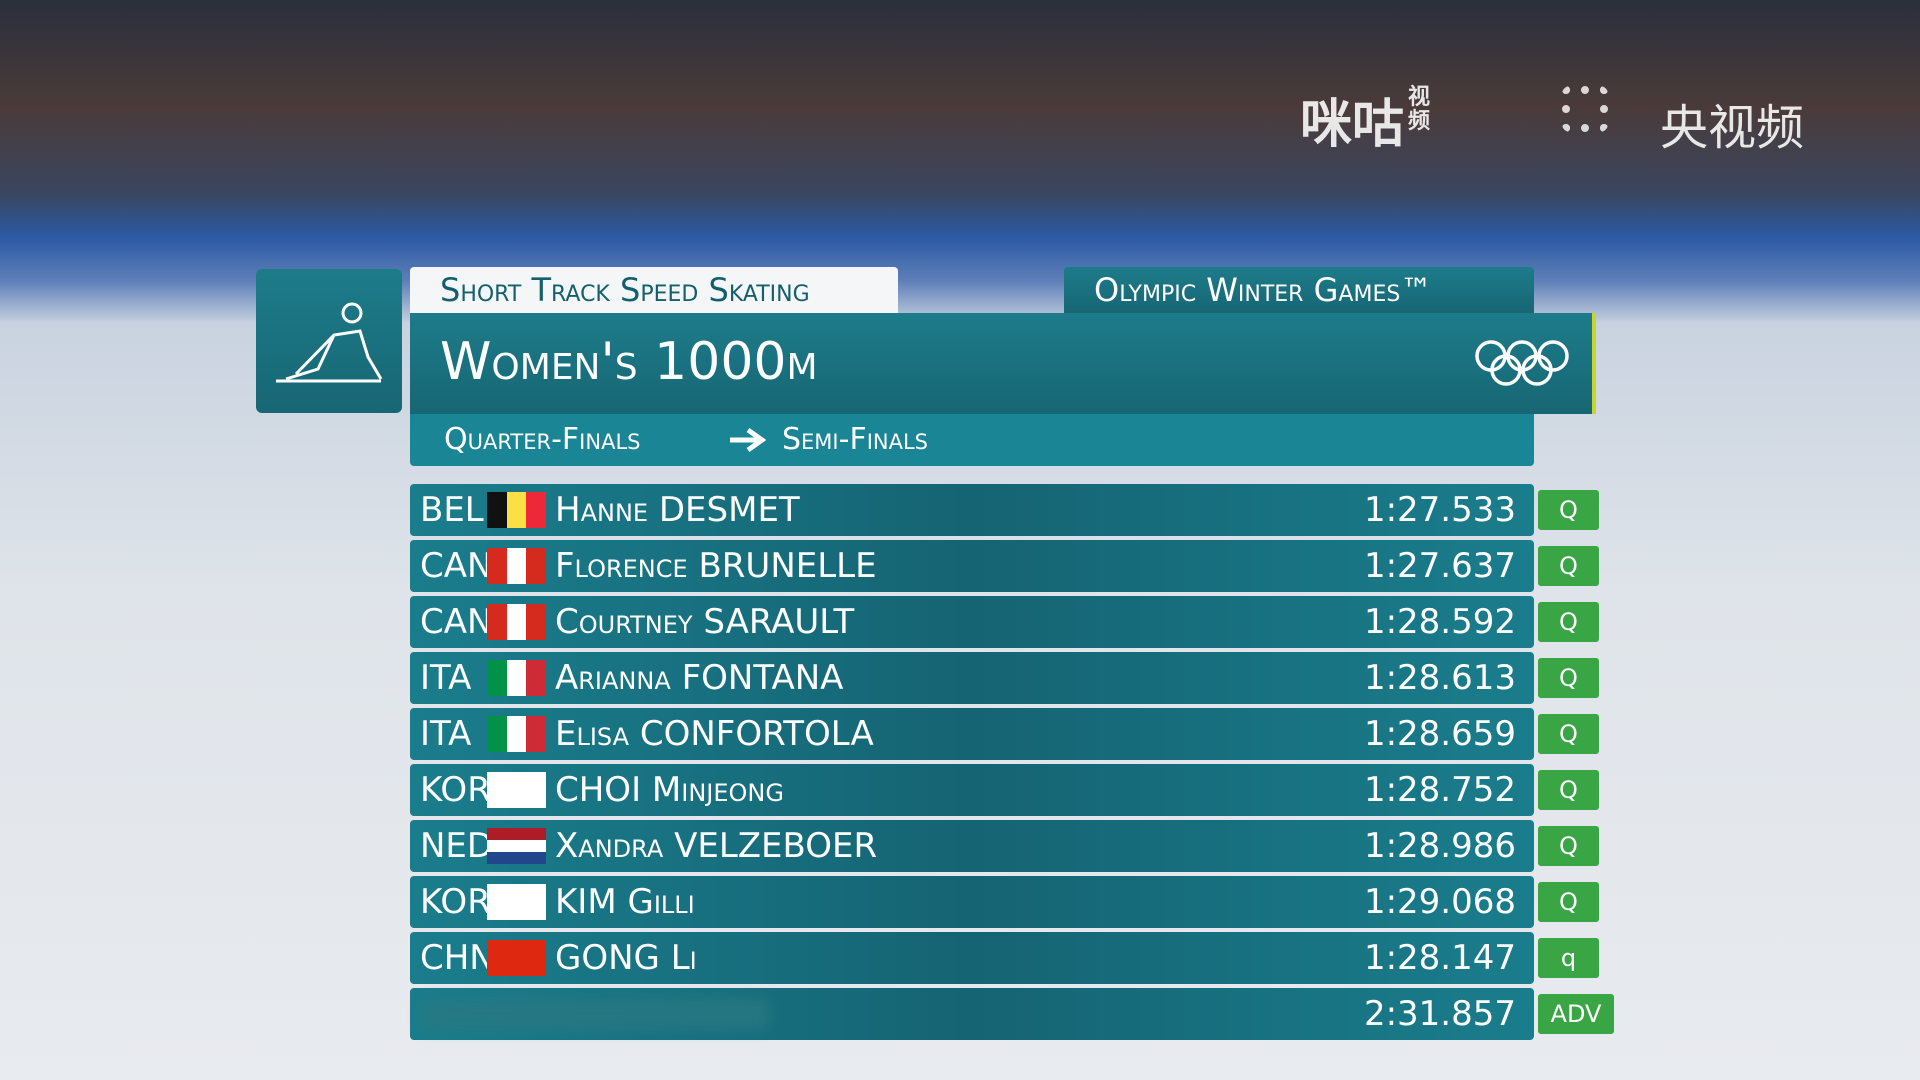  I want to click on result-time: 1:28.752, so click(1439, 790).